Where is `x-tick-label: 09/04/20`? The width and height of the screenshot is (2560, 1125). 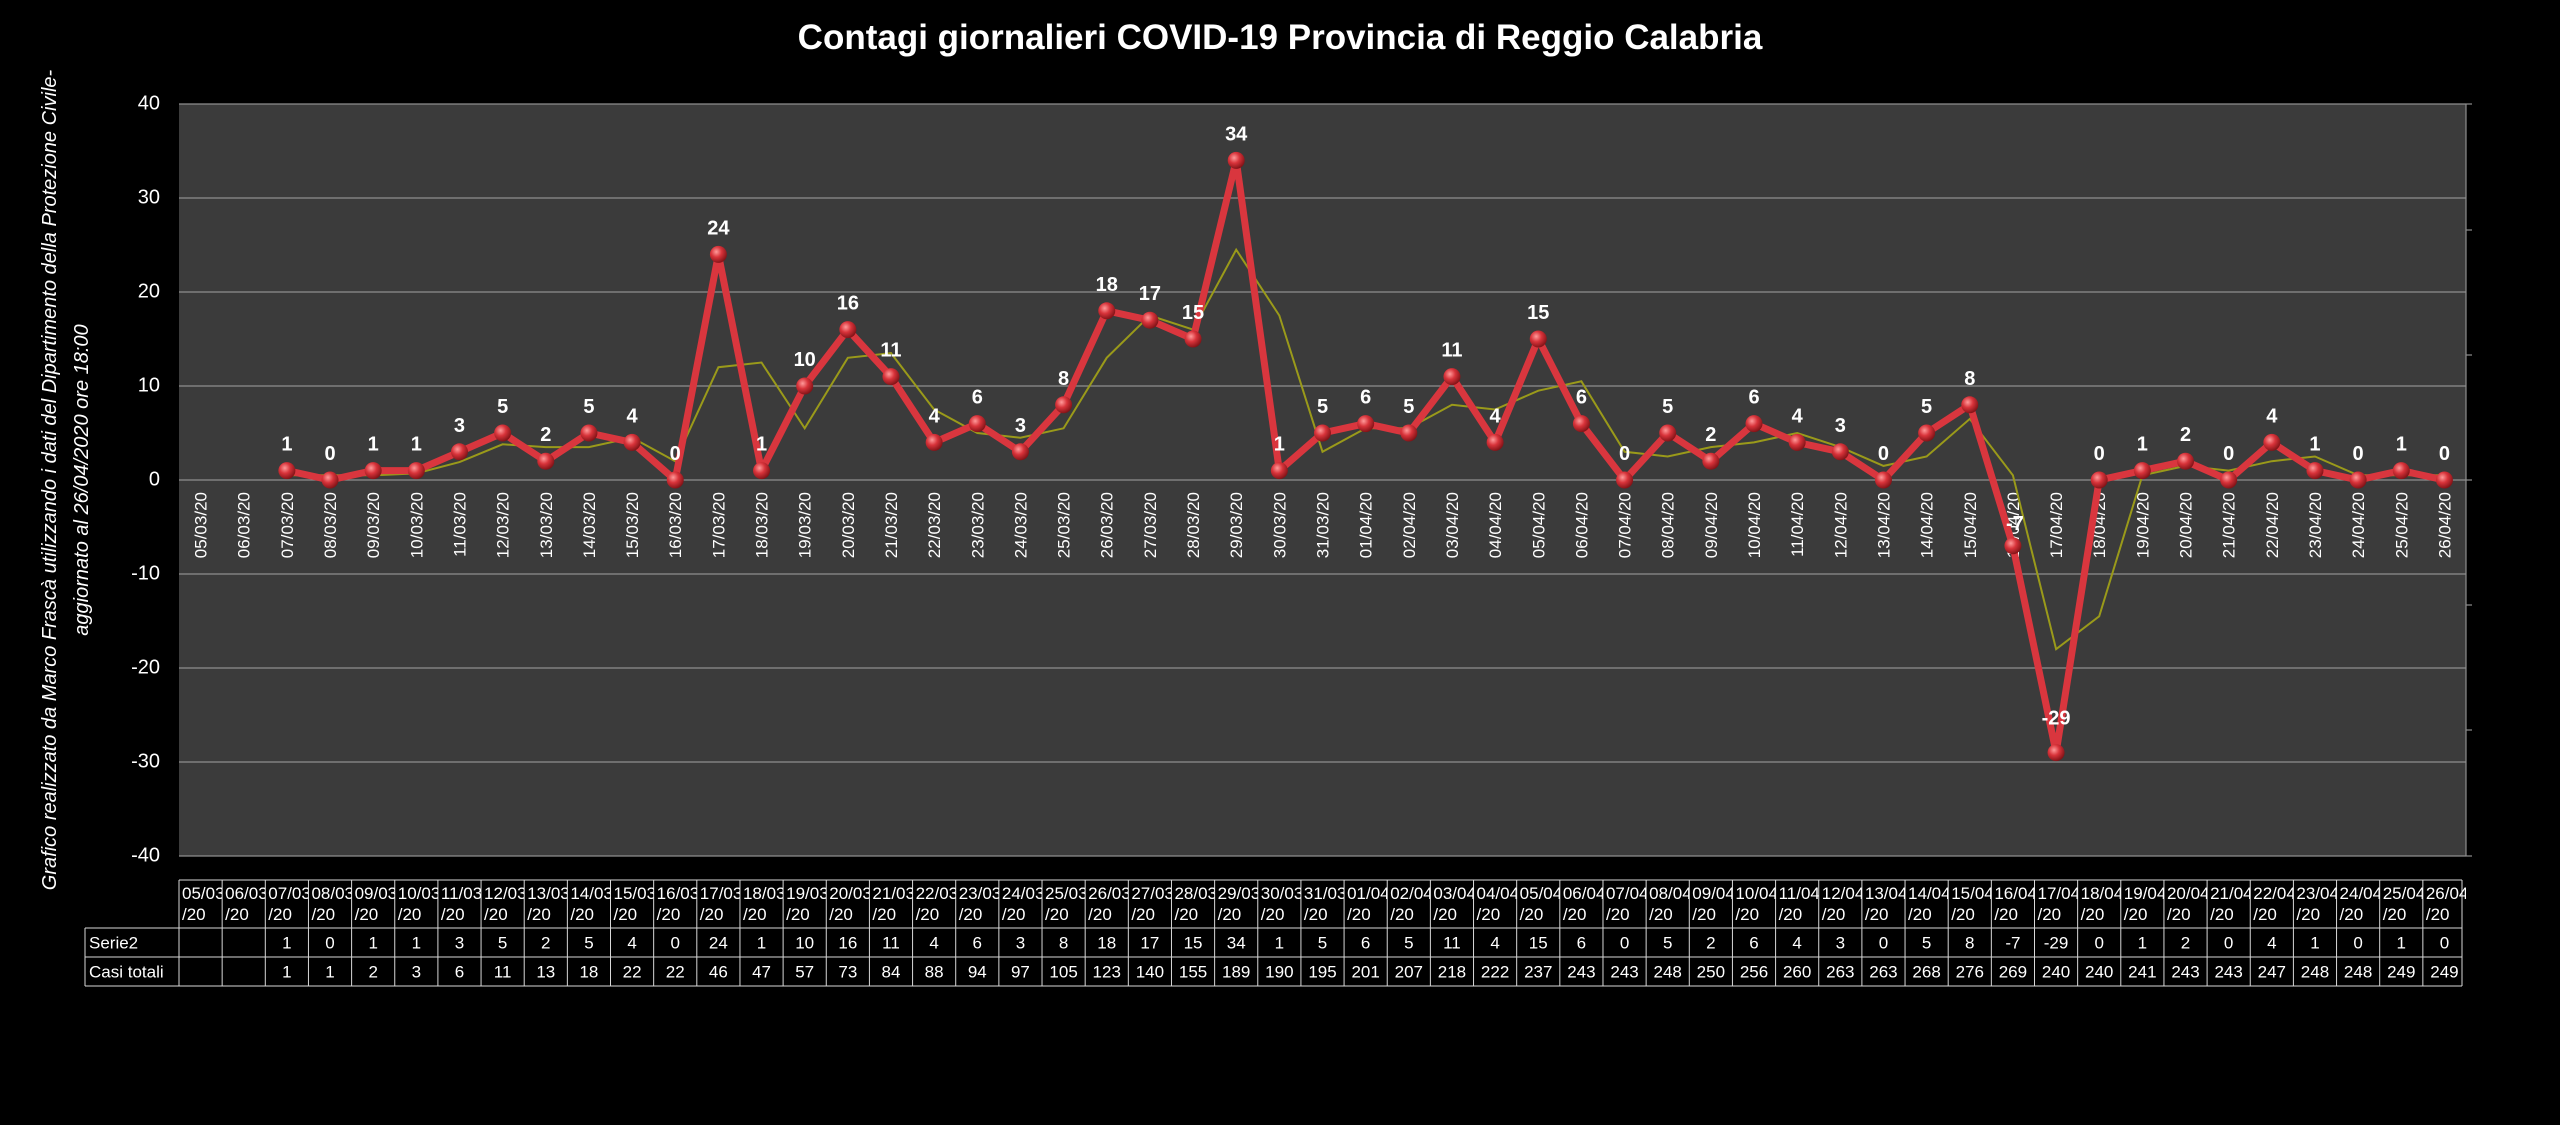
x-tick-label: 09/04/20 is located at coordinates (1711, 525).